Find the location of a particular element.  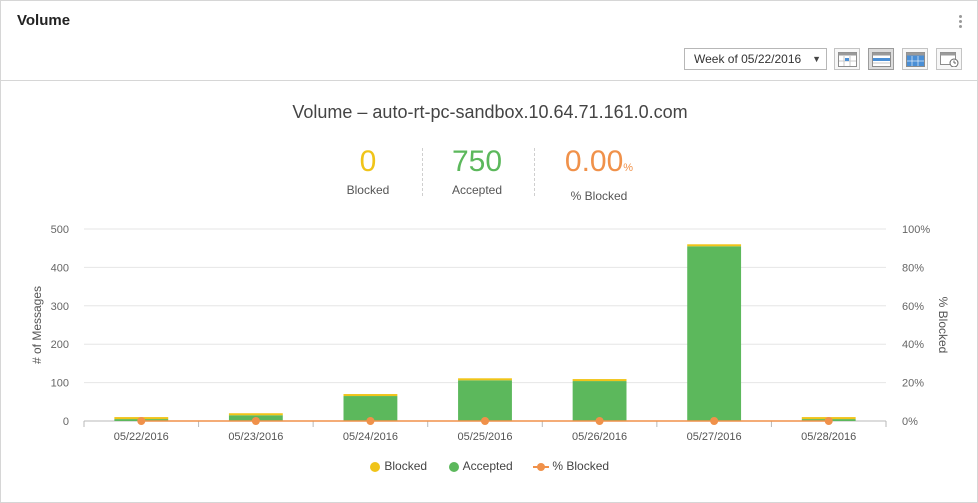

more-options-icon is located at coordinates (961, 22).